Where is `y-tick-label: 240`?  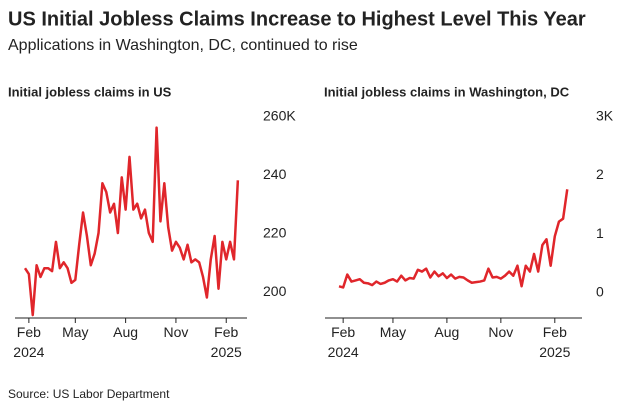
y-tick-label: 240 is located at coordinates (275, 174).